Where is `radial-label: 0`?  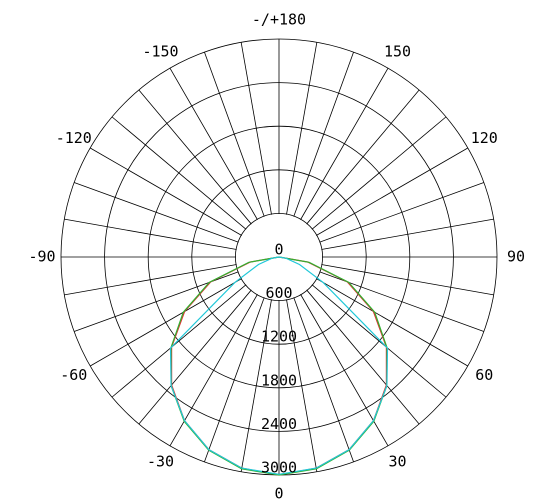 radial-label: 0 is located at coordinates (278, 250).